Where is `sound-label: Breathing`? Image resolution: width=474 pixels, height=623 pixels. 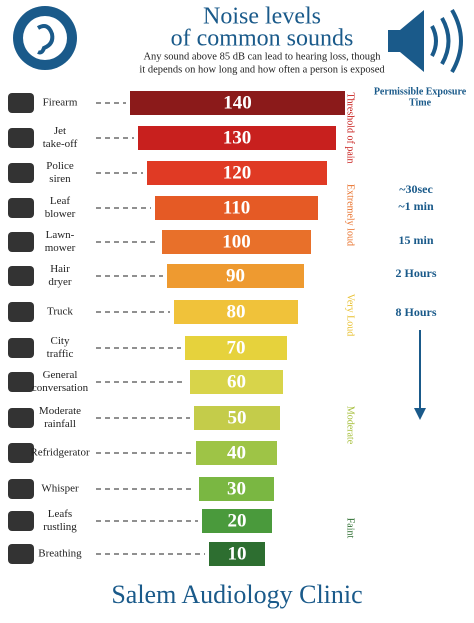
sound-label: Breathing is located at coordinates (60, 554).